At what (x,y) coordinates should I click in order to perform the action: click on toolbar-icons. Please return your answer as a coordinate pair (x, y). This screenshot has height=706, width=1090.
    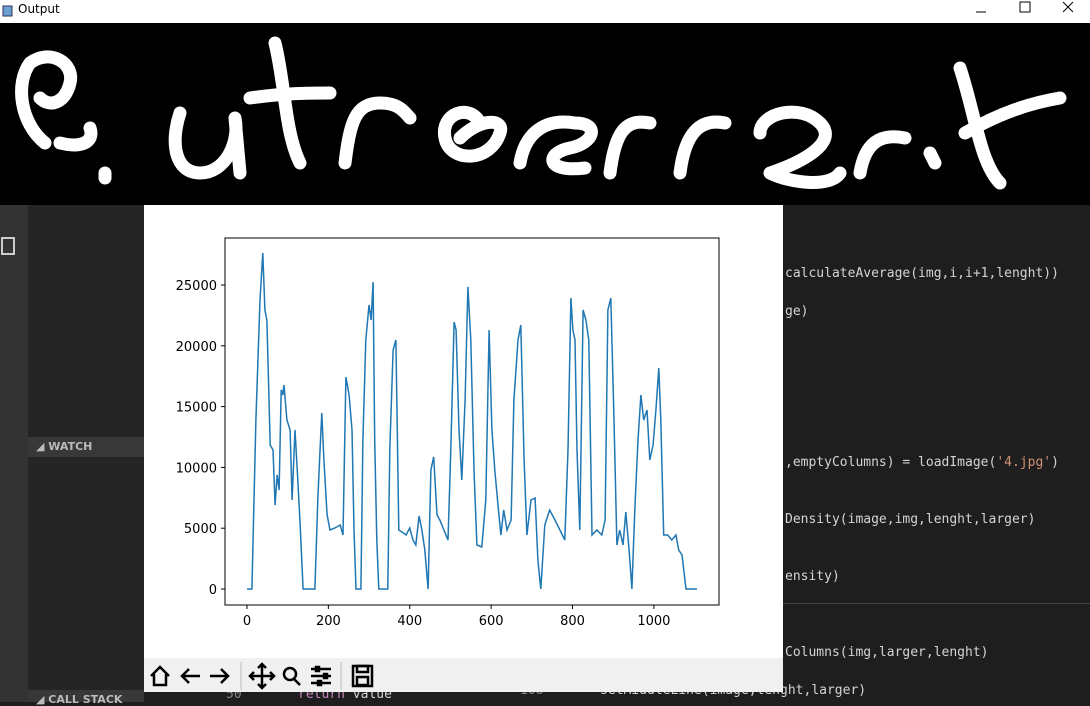
    Looking at the image, I should click on (262, 676).